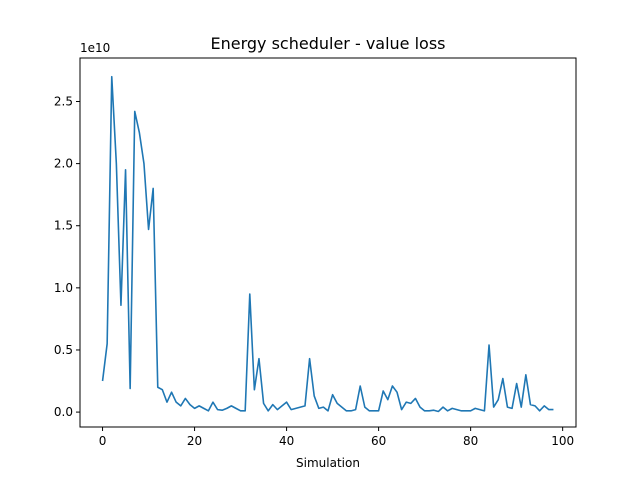  Describe the element at coordinates (286, 441) in the screenshot. I see `x-tick-label: 40` at that location.